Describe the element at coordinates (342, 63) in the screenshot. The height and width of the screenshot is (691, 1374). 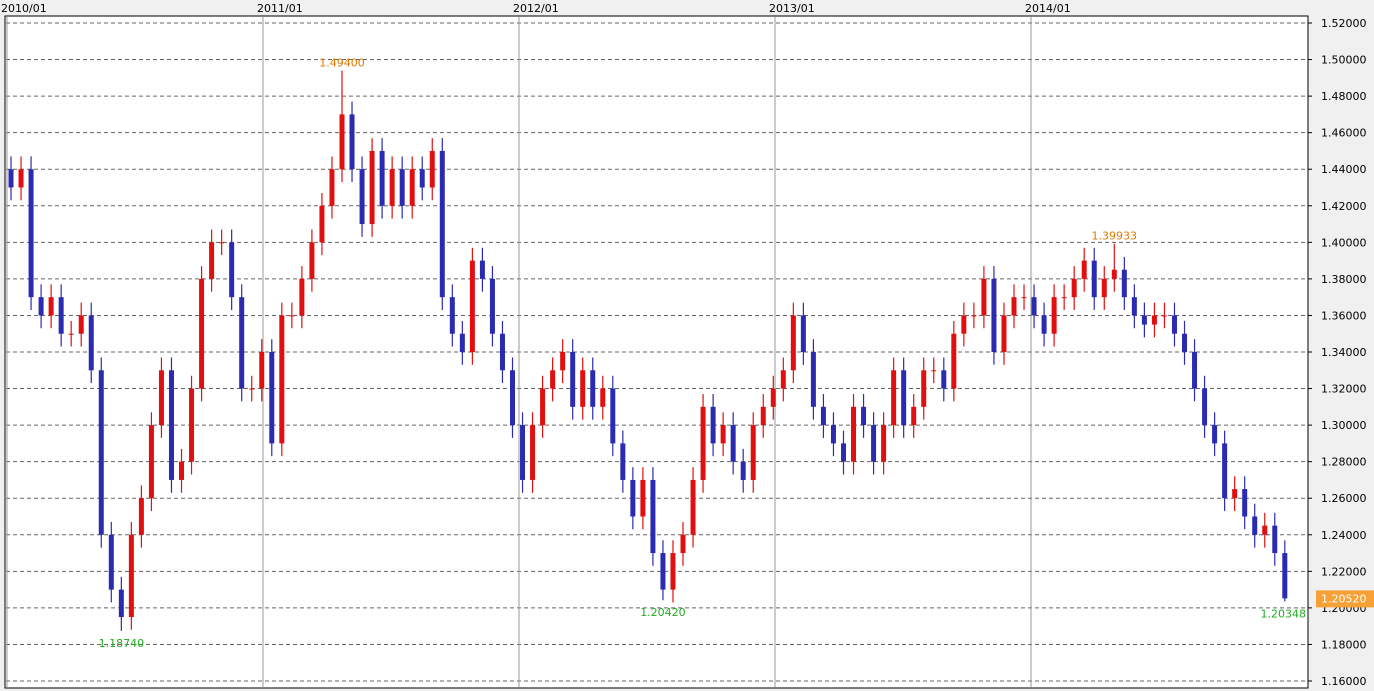
I see `high-annotation: 1.49400` at that location.